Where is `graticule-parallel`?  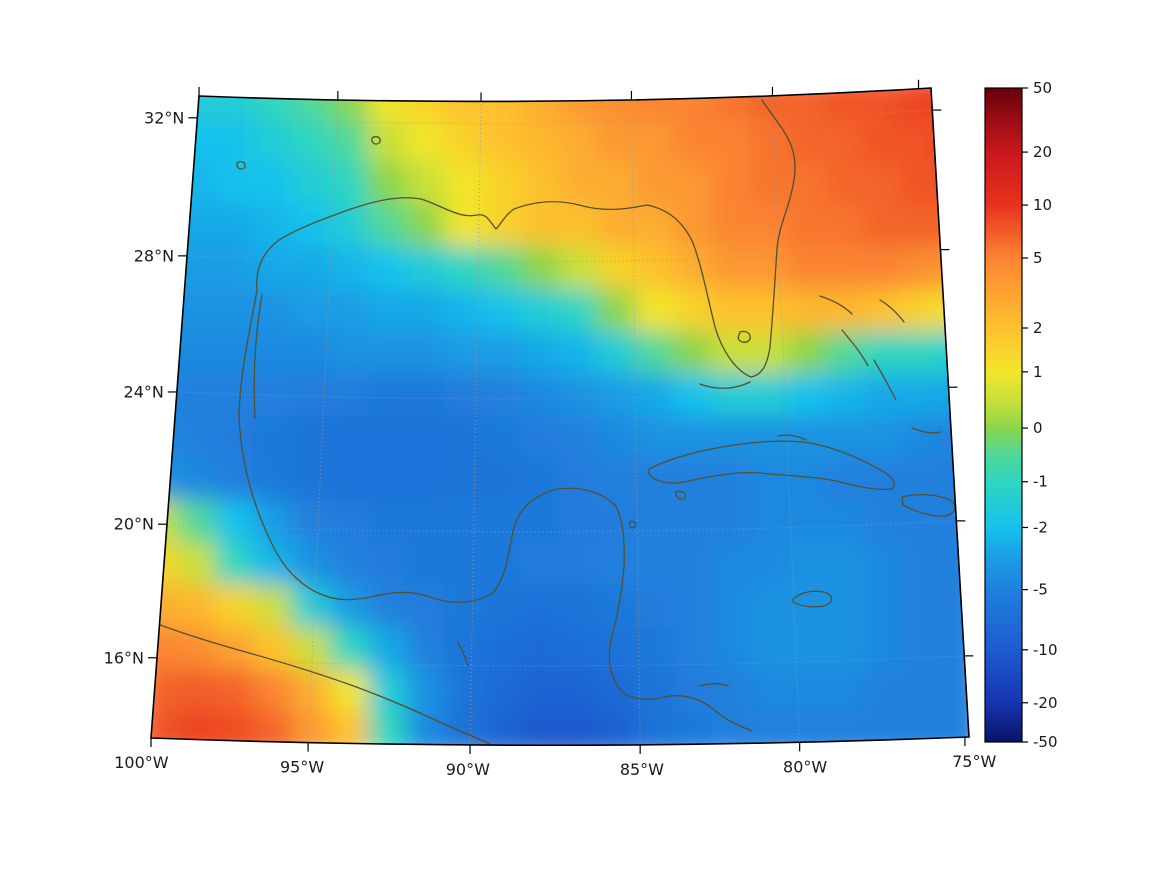
graticule-parallel is located at coordinates (564, 256).